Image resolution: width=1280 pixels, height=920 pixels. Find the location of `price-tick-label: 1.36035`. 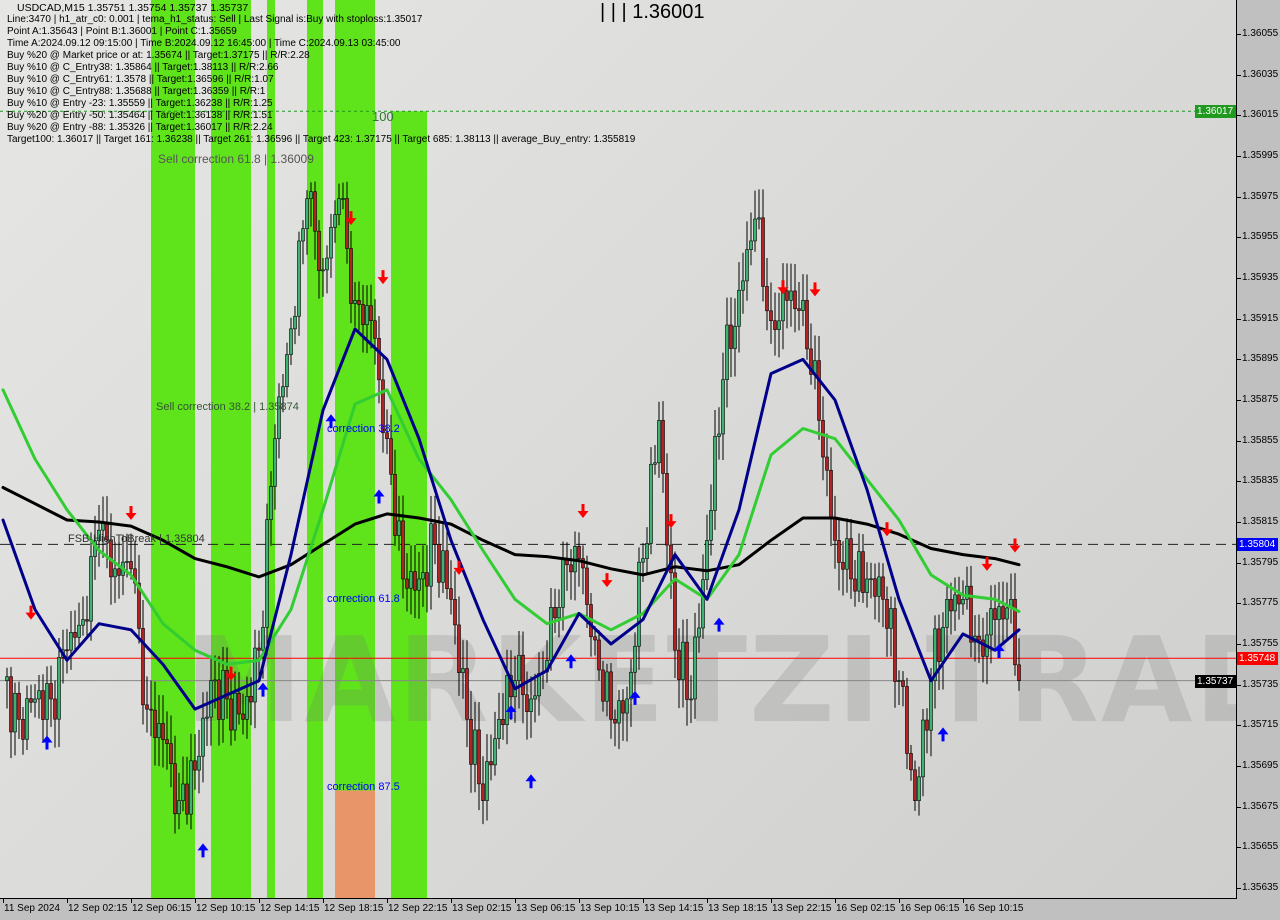

price-tick-label: 1.36035 is located at coordinates (1260, 74).